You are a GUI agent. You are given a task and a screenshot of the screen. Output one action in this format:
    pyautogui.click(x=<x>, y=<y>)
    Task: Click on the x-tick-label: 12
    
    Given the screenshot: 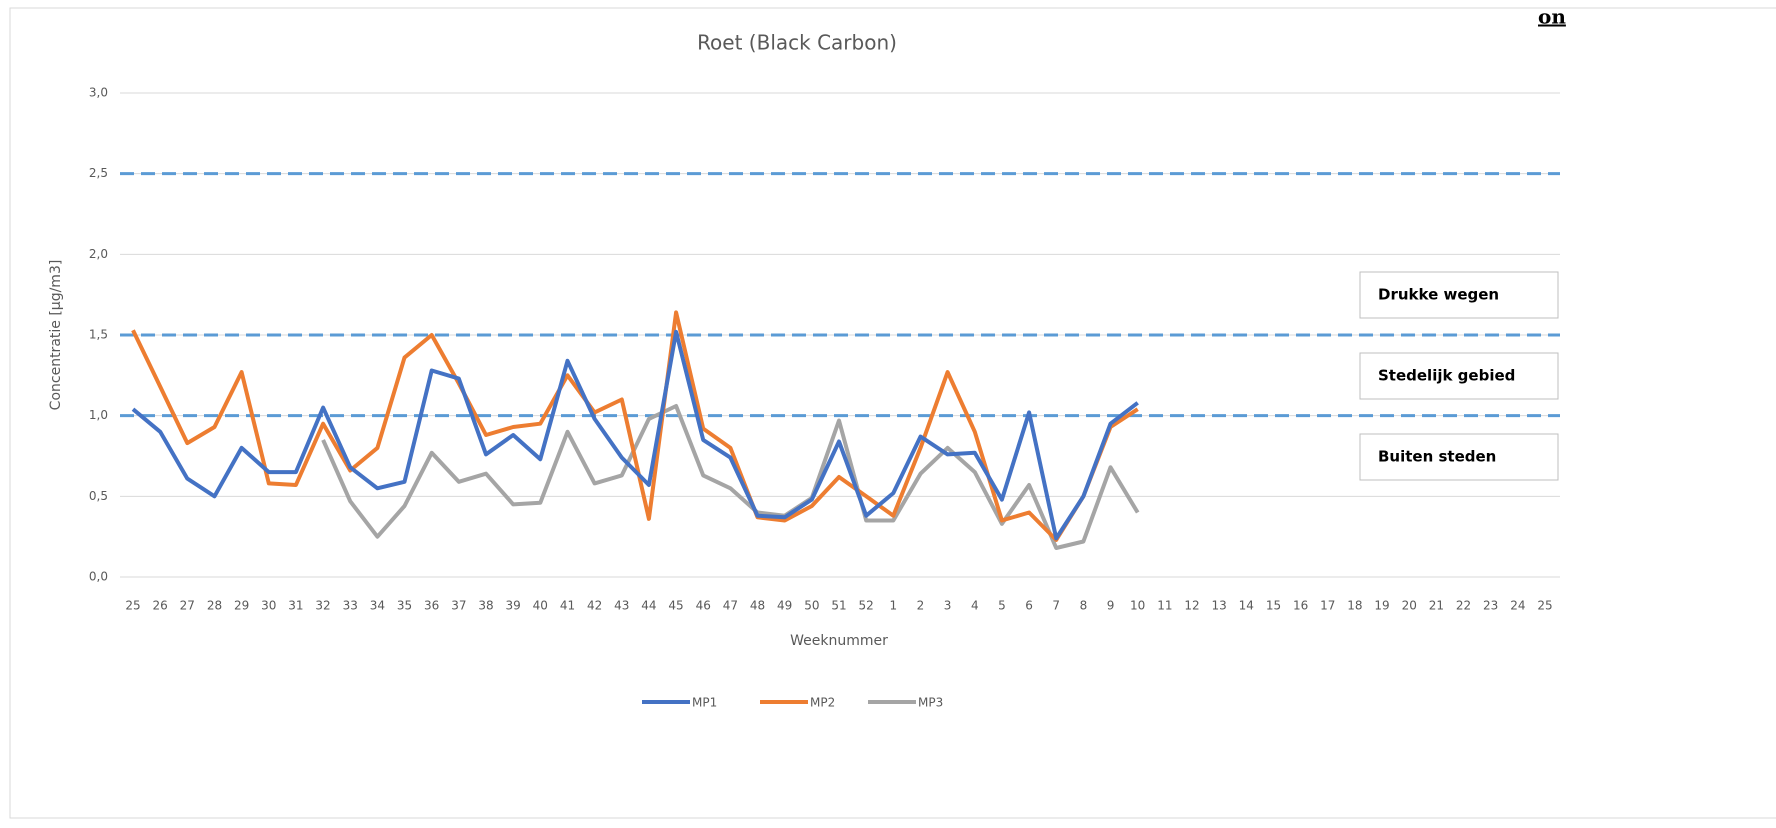 What is the action you would take?
    pyautogui.click(x=1191, y=606)
    